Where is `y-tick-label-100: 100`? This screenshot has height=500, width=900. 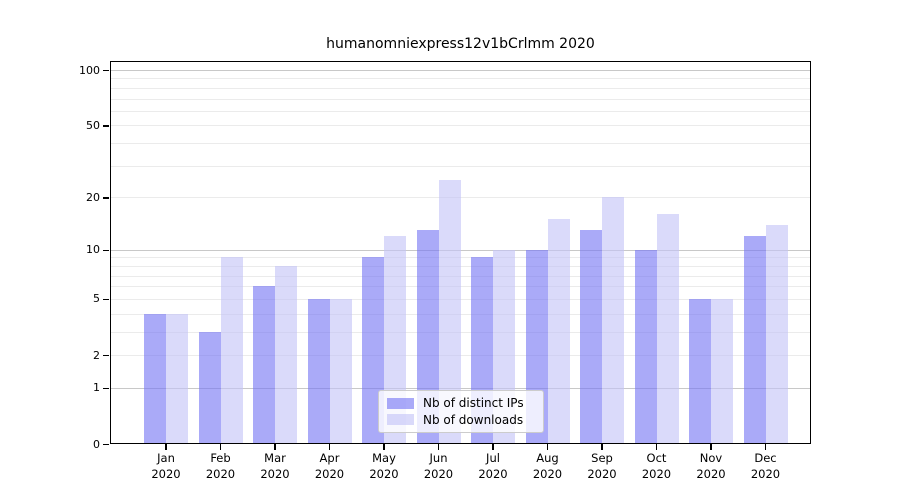
y-tick-label-100: 100 is located at coordinates (89, 70).